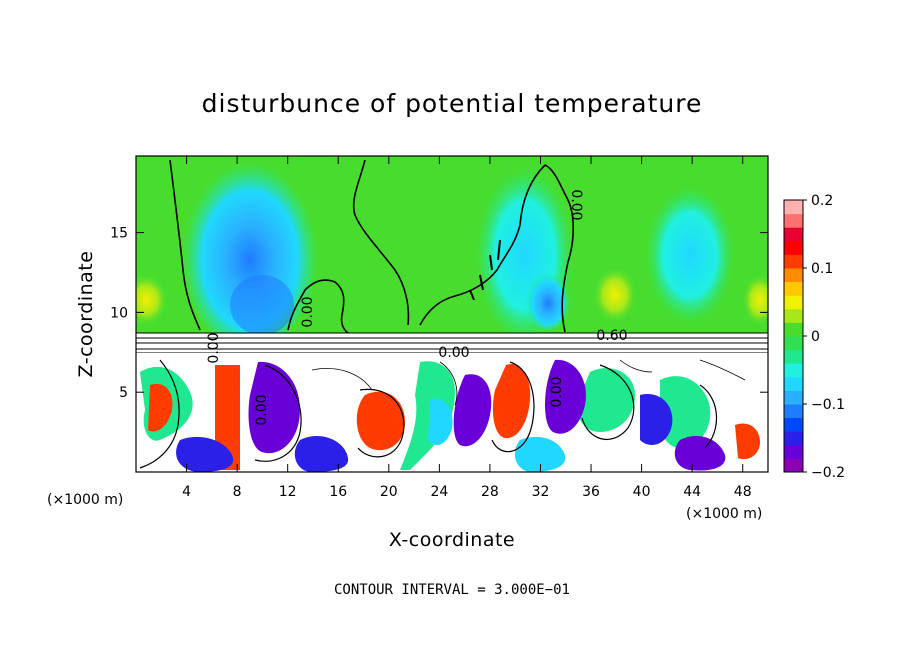 The image size is (904, 654). Describe the element at coordinates (86, 314) in the screenshot. I see `y-axis-label: Z-coordinate` at that location.